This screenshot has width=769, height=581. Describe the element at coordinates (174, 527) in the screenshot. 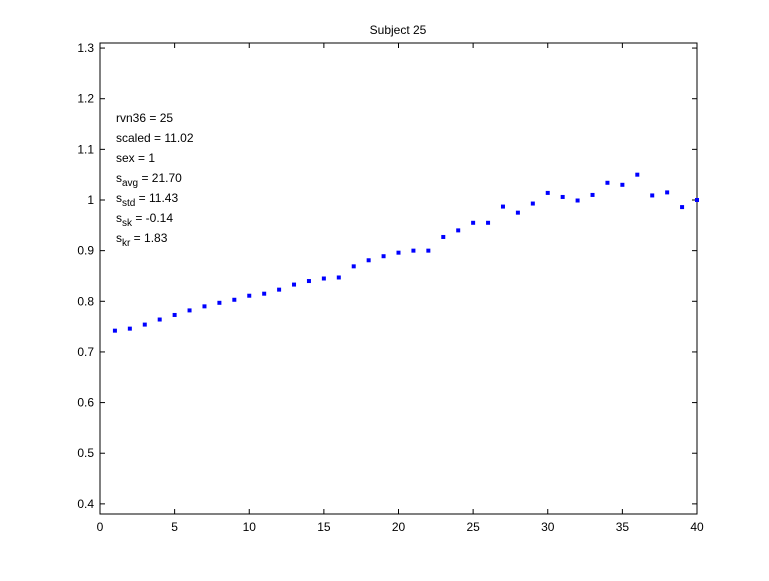

I see `x-tick-label: 5` at that location.